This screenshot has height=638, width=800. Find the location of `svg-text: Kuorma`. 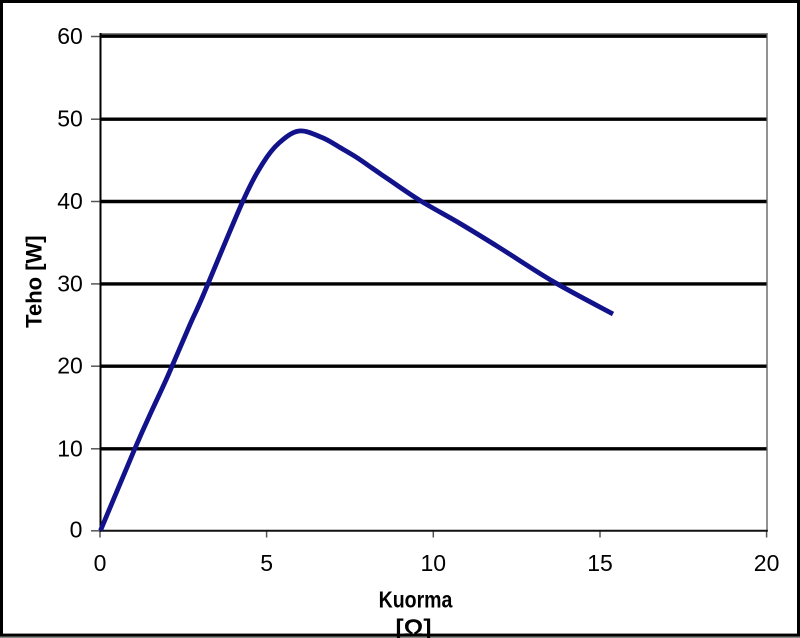

svg-text: Kuorma is located at coordinates (416, 600).